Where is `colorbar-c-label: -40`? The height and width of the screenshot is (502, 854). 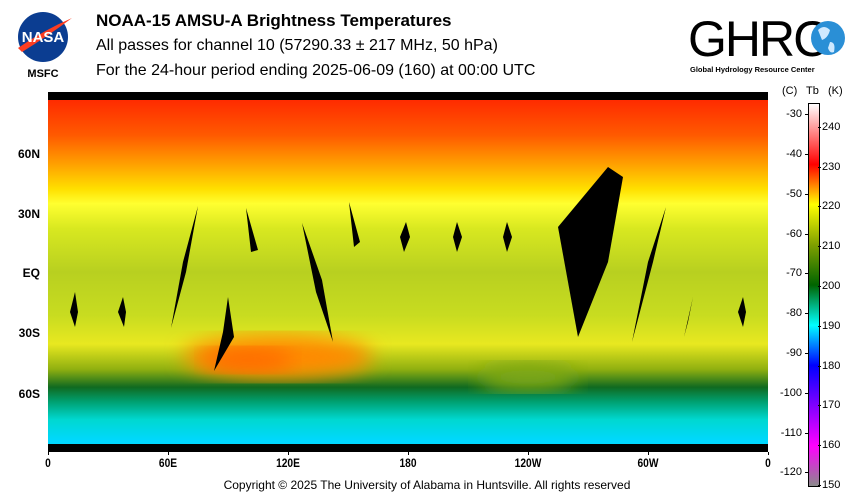 colorbar-c-label: -40 is located at coordinates (794, 154).